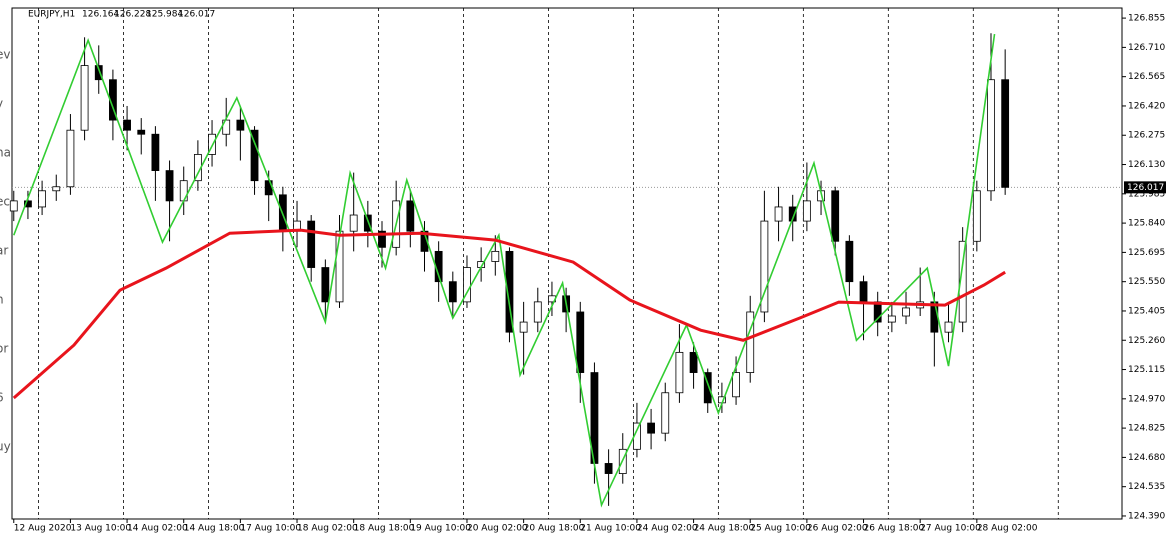  What do you see at coordinates (2, 398) in the screenshot?
I see `side-fragment: 6` at bounding box center [2, 398].